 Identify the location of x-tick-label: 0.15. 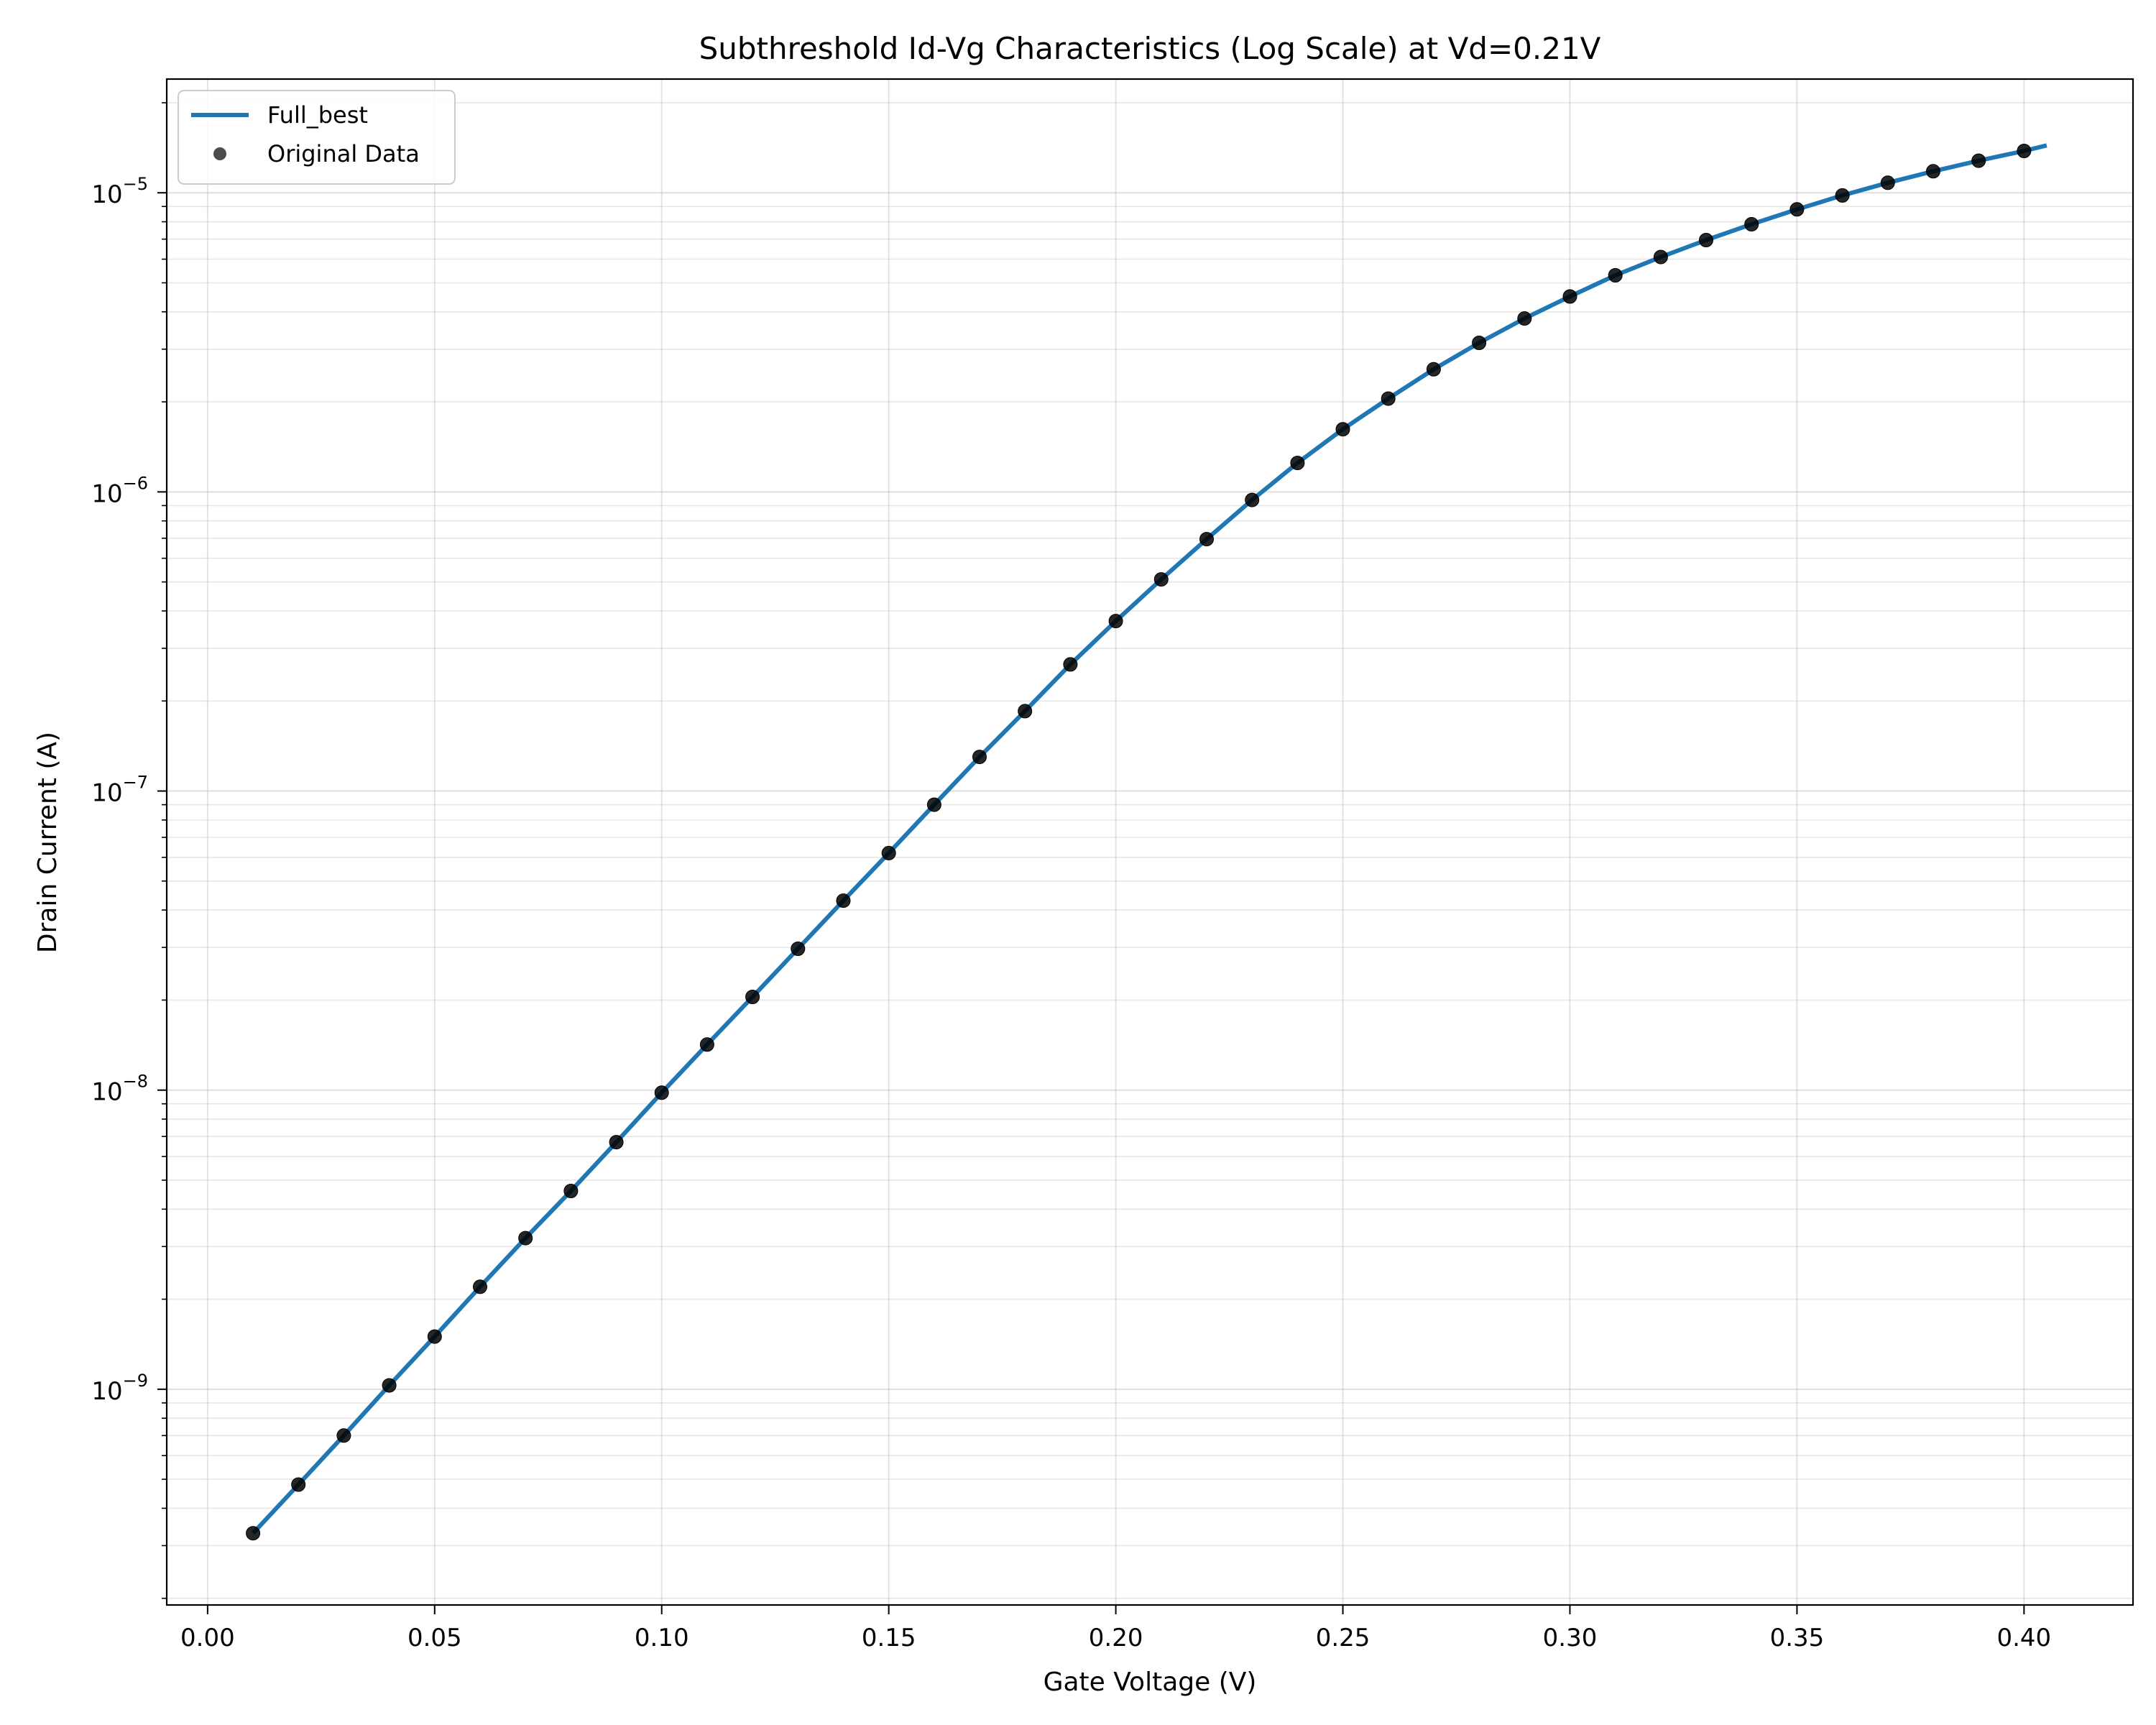
(889, 1638).